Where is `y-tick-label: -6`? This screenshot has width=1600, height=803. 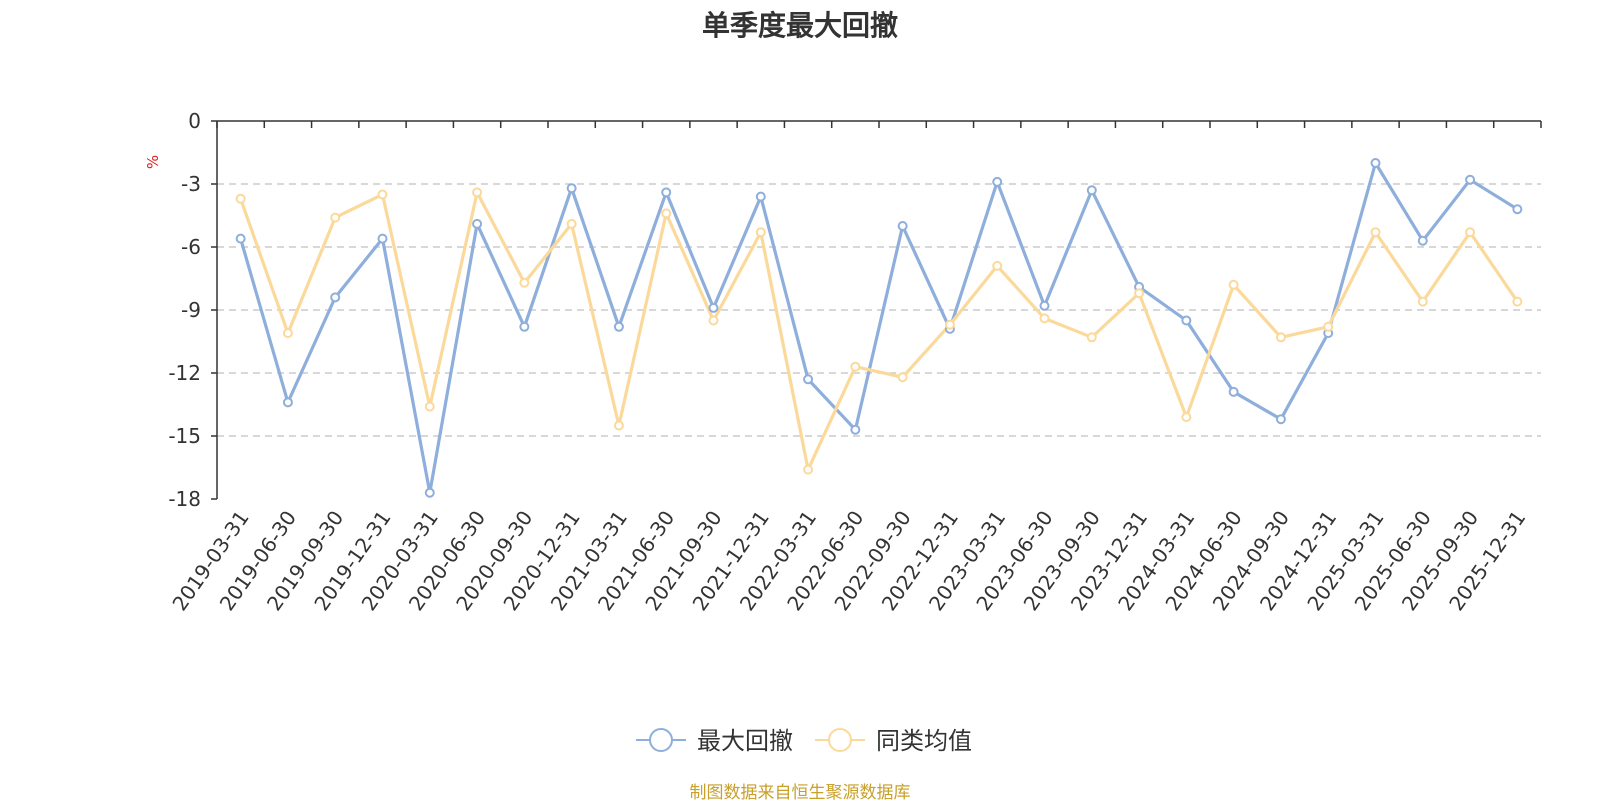 y-tick-label: -6 is located at coordinates (191, 247).